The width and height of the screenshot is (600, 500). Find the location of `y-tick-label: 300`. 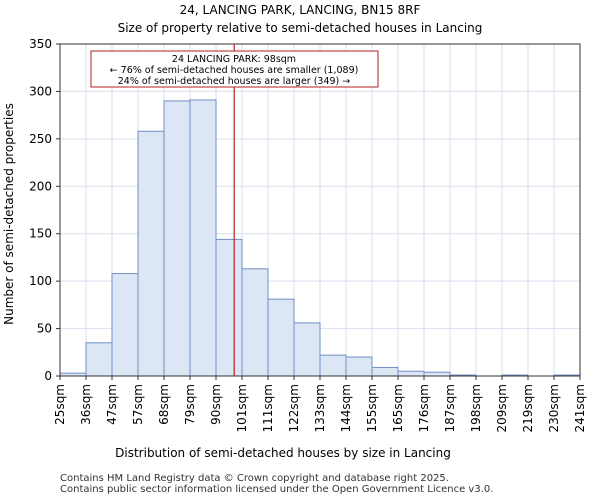

y-tick-label: 300 is located at coordinates (40, 91).